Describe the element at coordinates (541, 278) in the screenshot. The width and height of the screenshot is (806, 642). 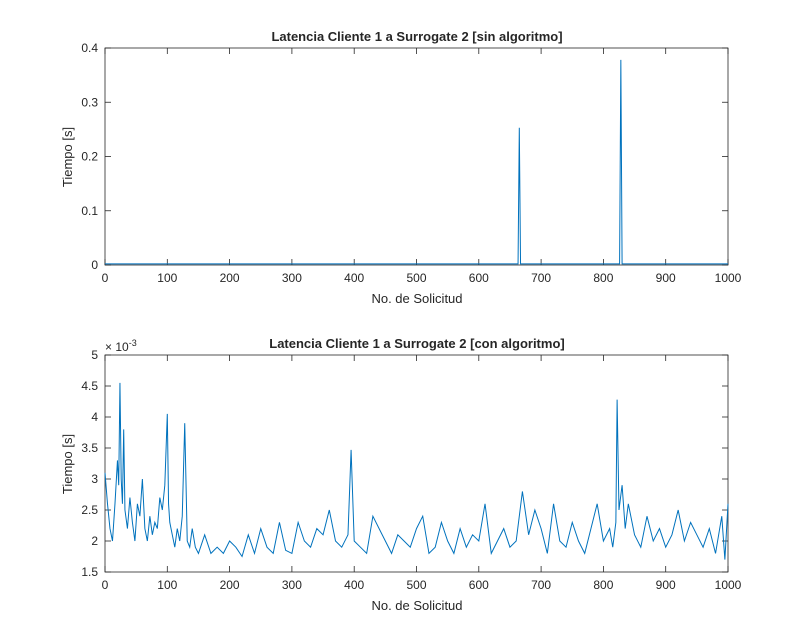
I see `top-x-tick-label: 700` at that location.